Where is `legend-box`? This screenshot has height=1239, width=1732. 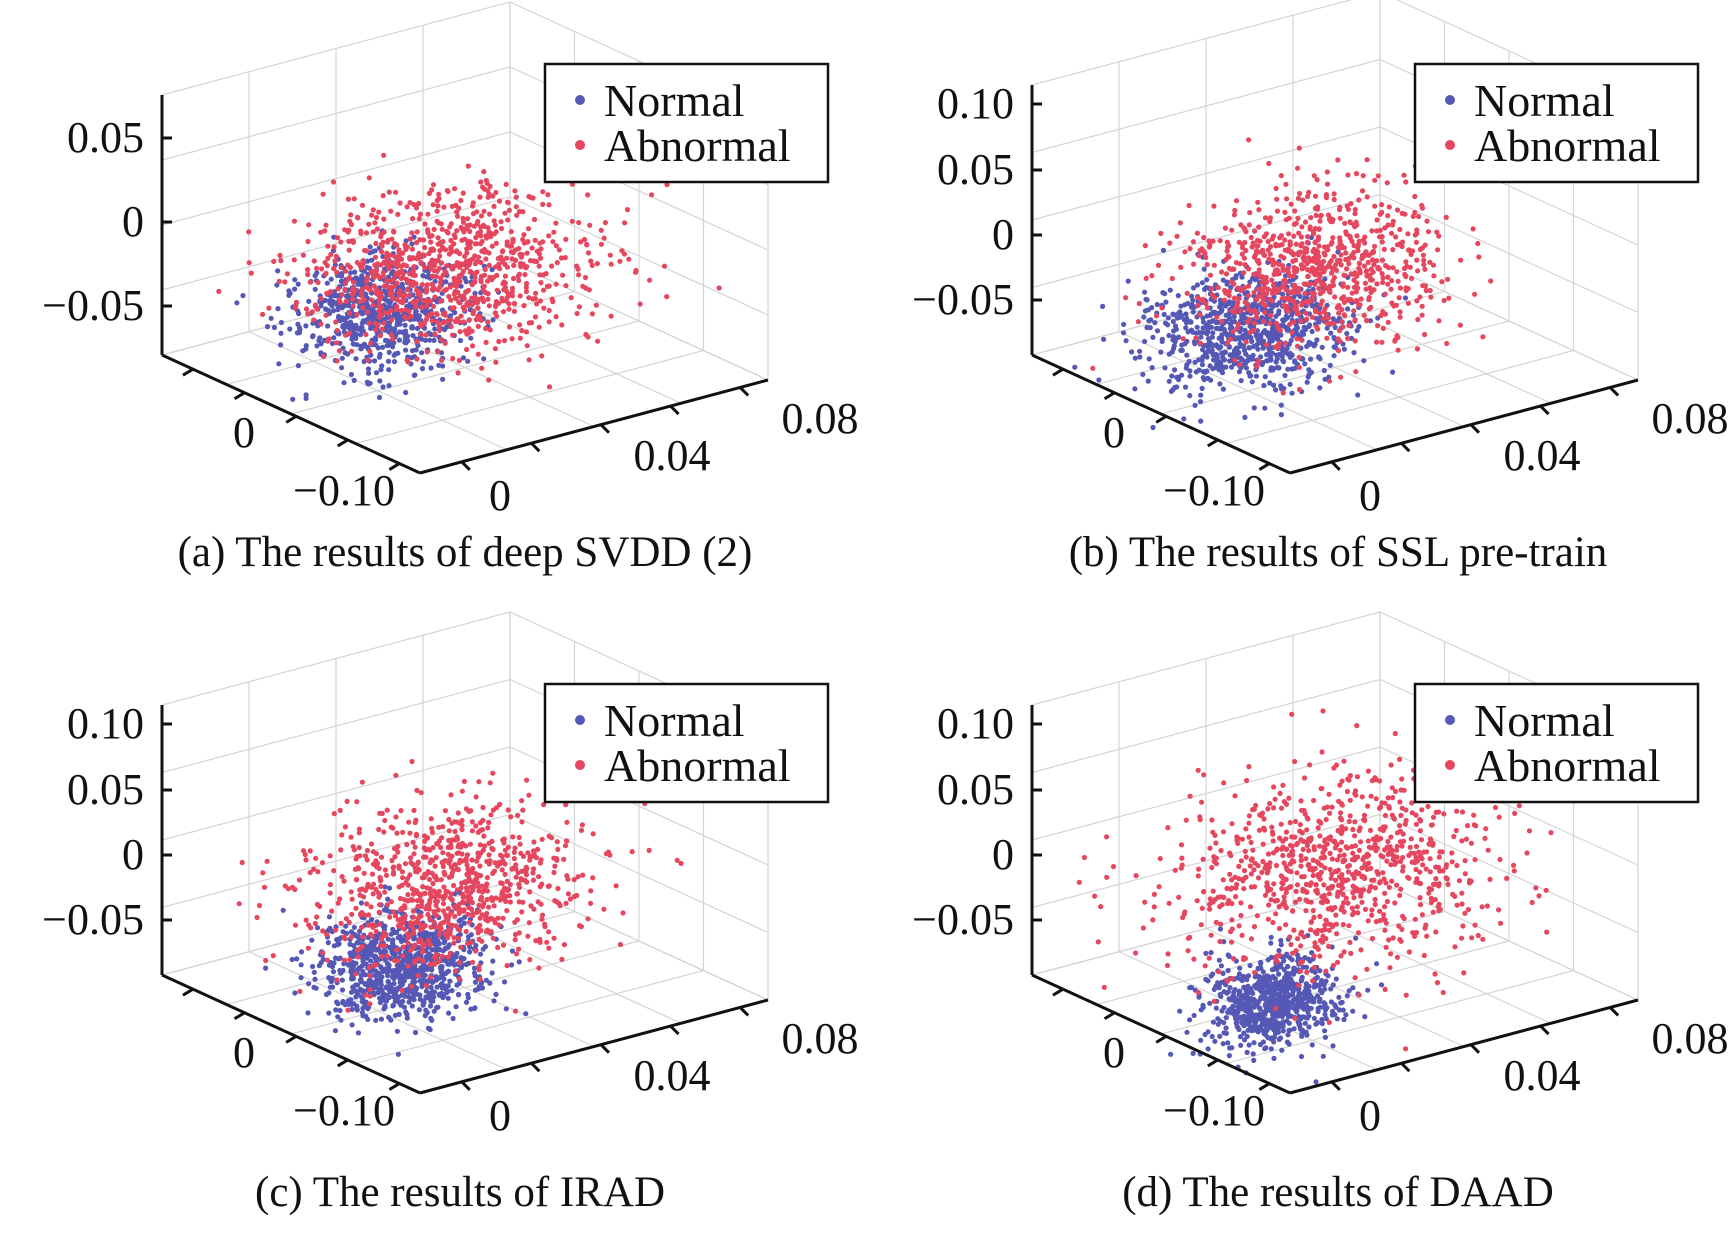 legend-box is located at coordinates (686, 123).